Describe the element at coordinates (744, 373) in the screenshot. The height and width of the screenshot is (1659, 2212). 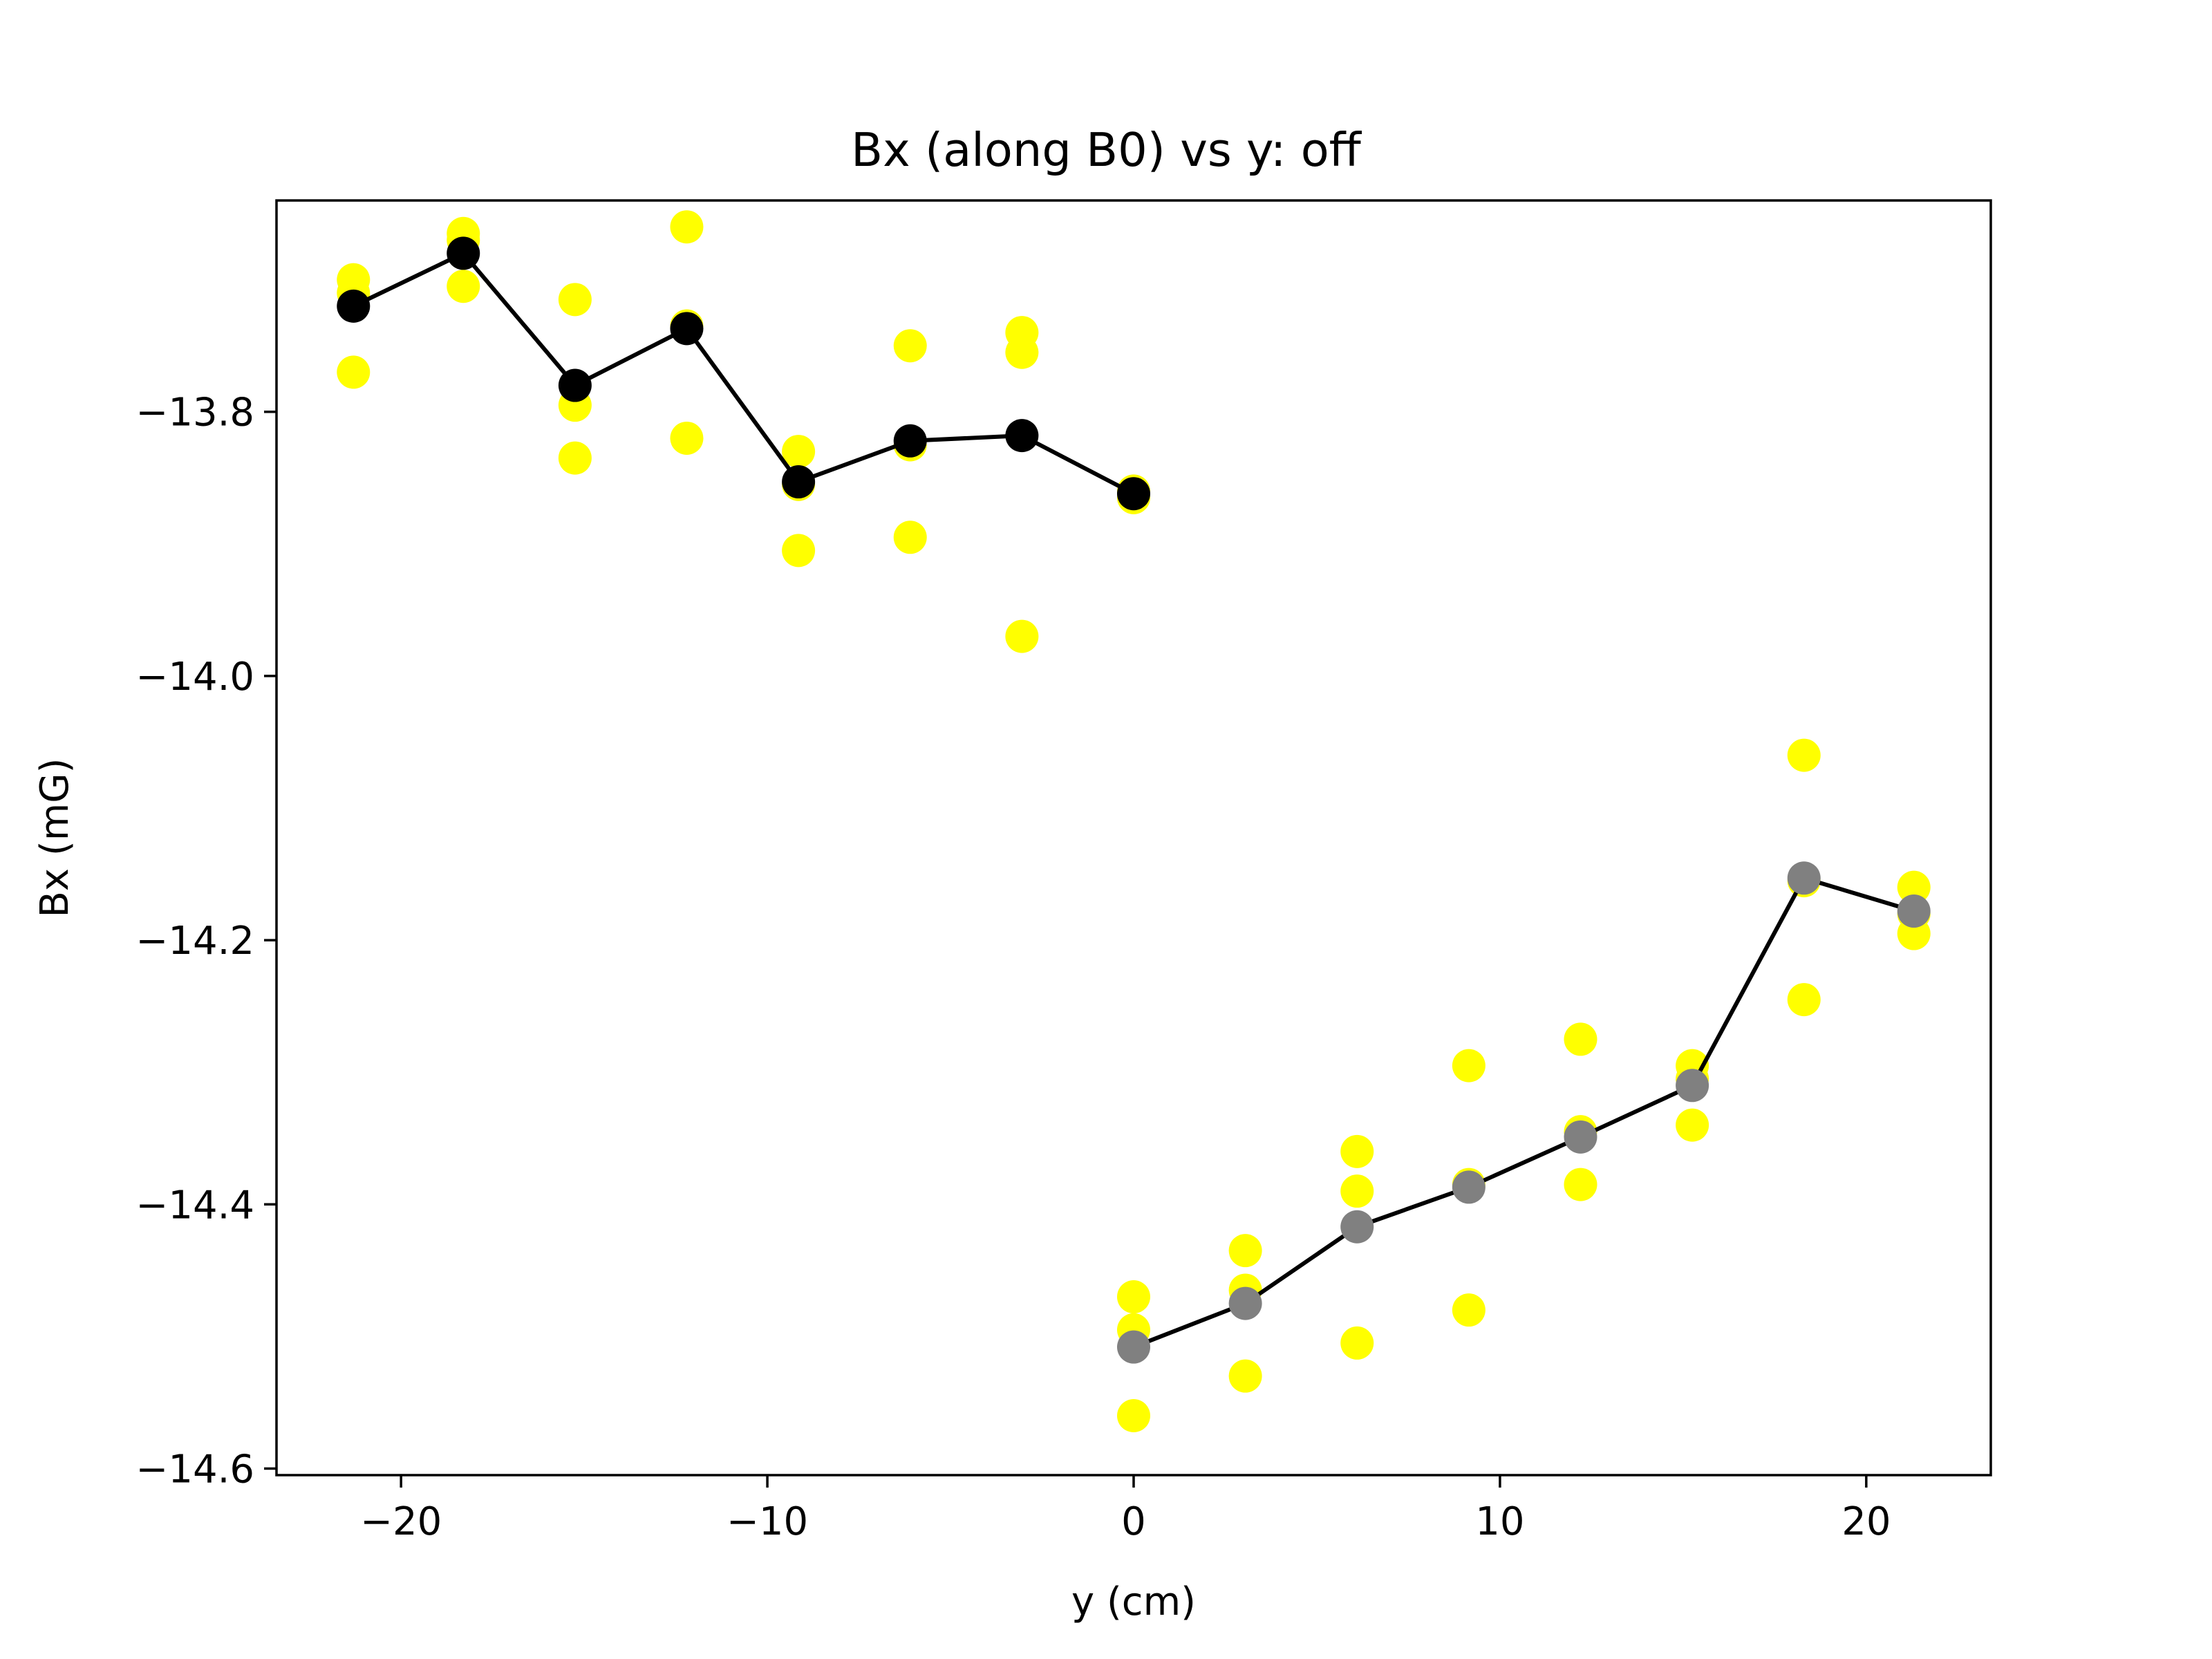
I see `series-1-line` at that location.